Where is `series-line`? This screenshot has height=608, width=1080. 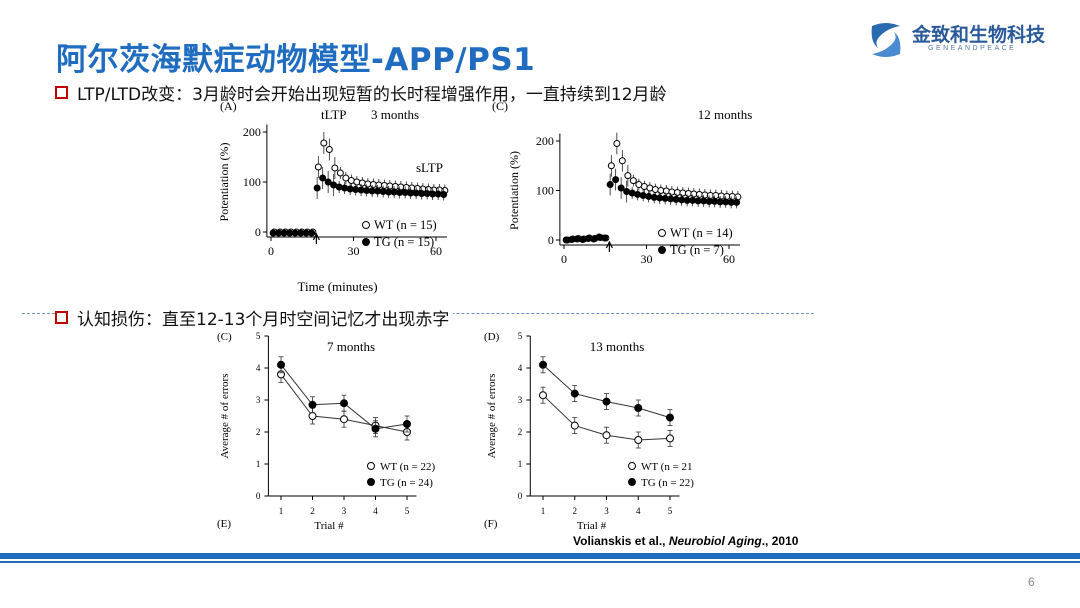
series-line is located at coordinates (344, 403).